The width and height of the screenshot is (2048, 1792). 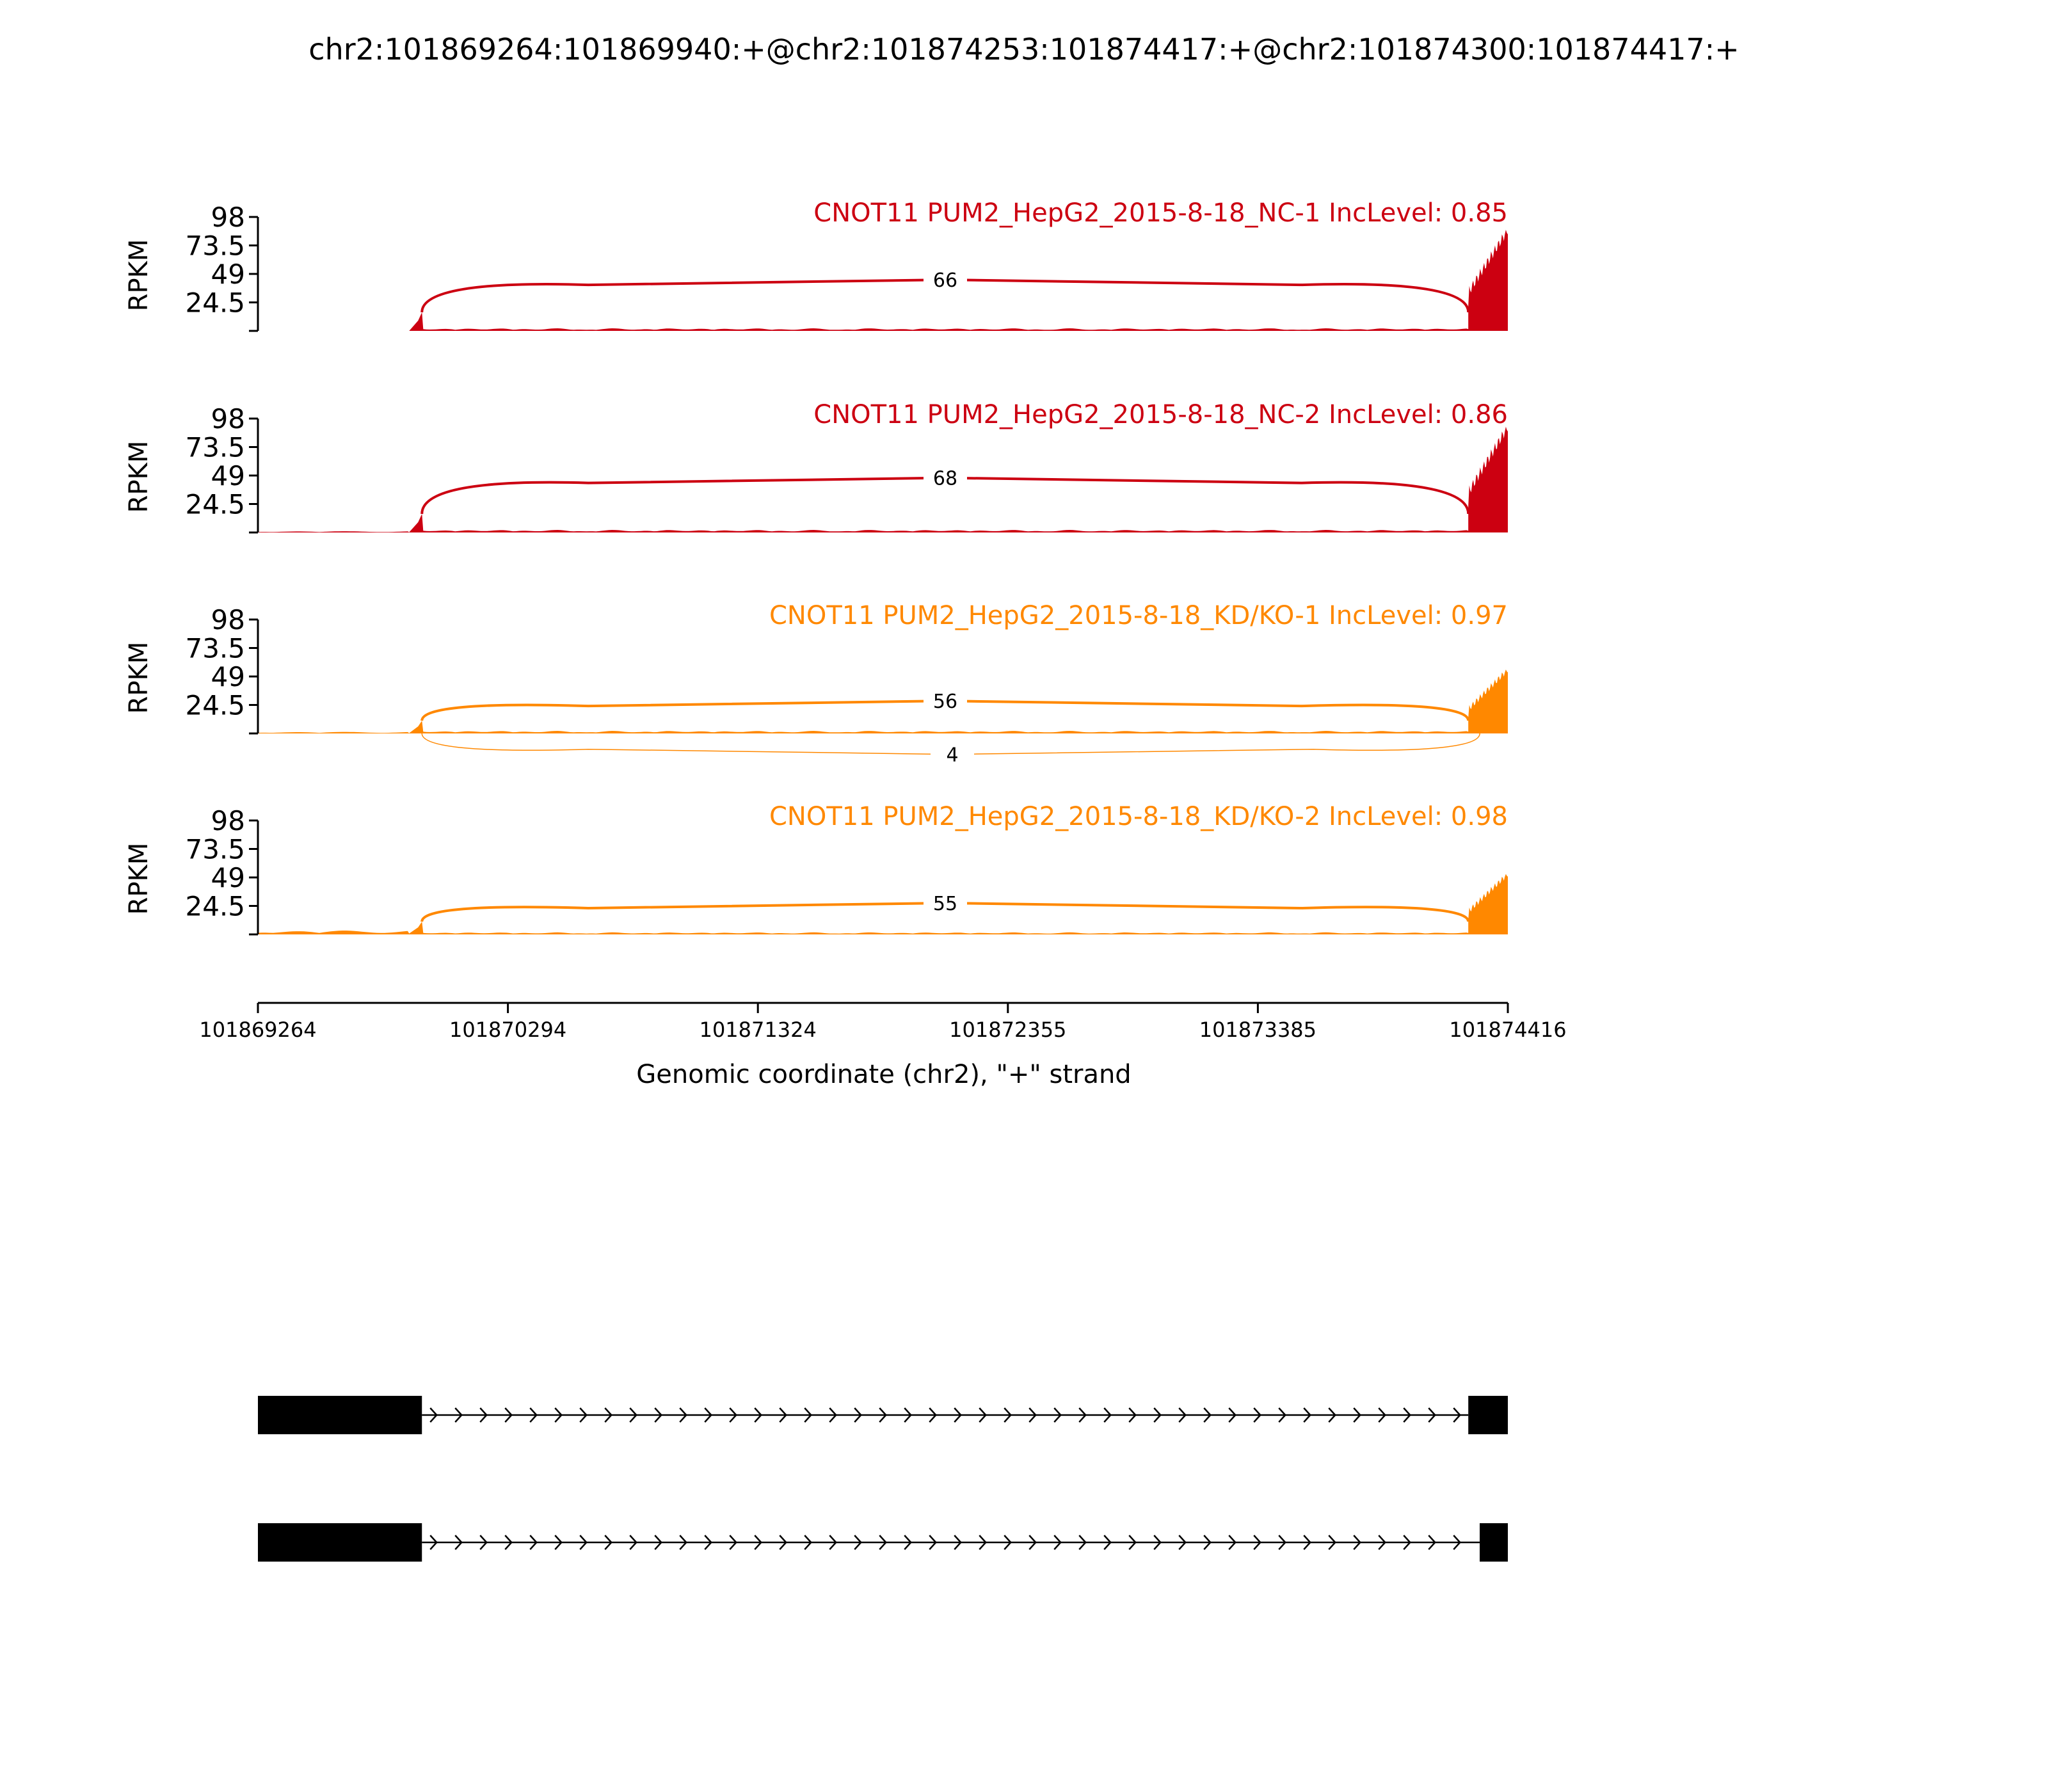 What do you see at coordinates (883, 1479) in the screenshot?
I see `transcript-models` at bounding box center [883, 1479].